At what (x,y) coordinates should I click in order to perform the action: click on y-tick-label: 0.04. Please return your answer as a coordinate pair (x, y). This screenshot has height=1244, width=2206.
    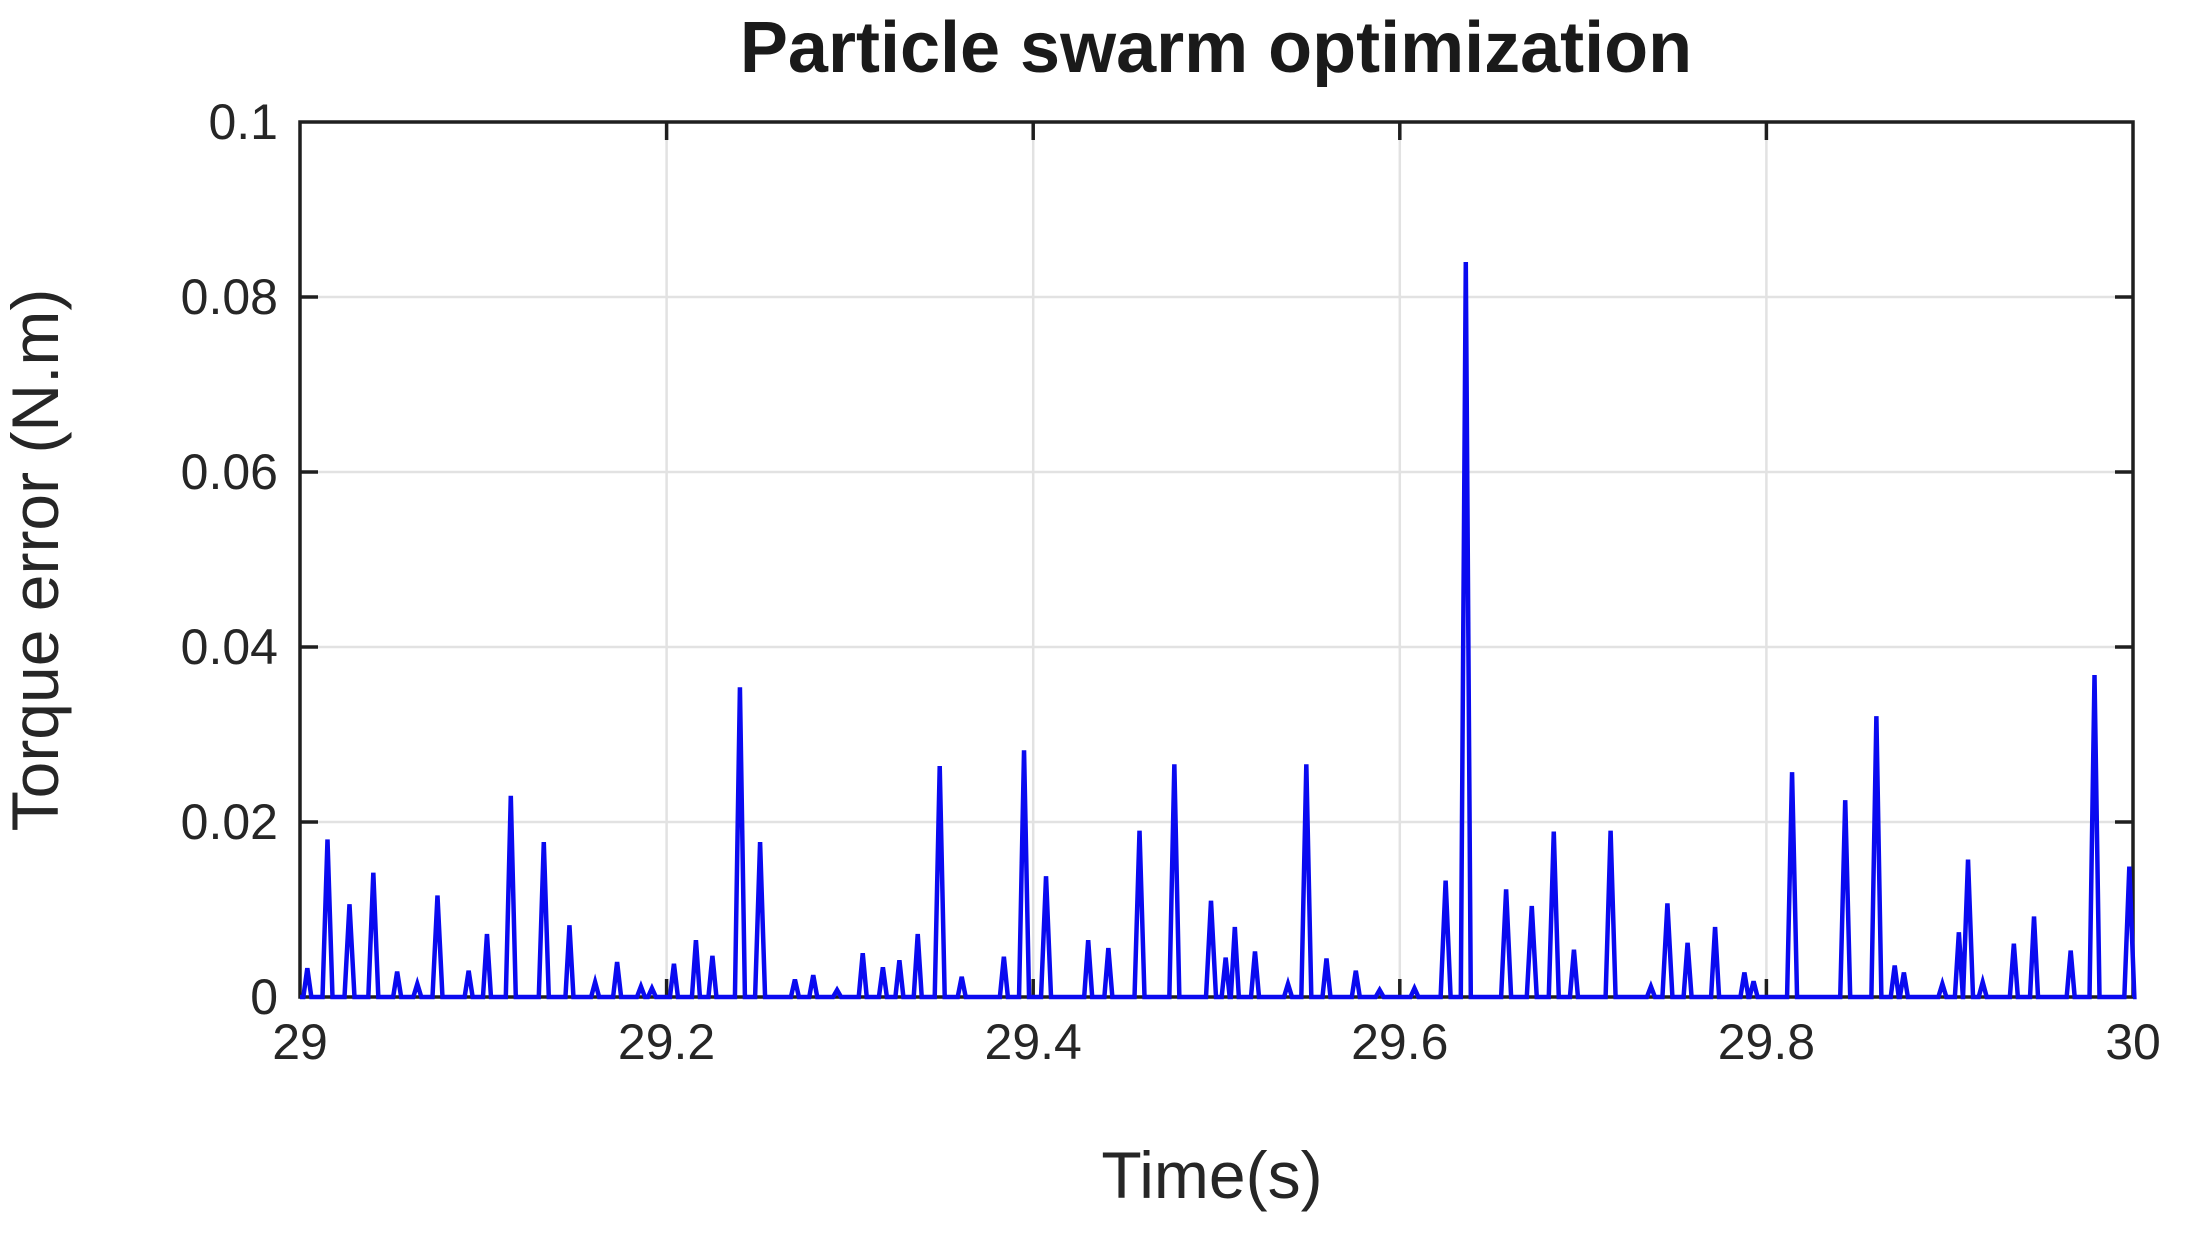
    Looking at the image, I should click on (229, 647).